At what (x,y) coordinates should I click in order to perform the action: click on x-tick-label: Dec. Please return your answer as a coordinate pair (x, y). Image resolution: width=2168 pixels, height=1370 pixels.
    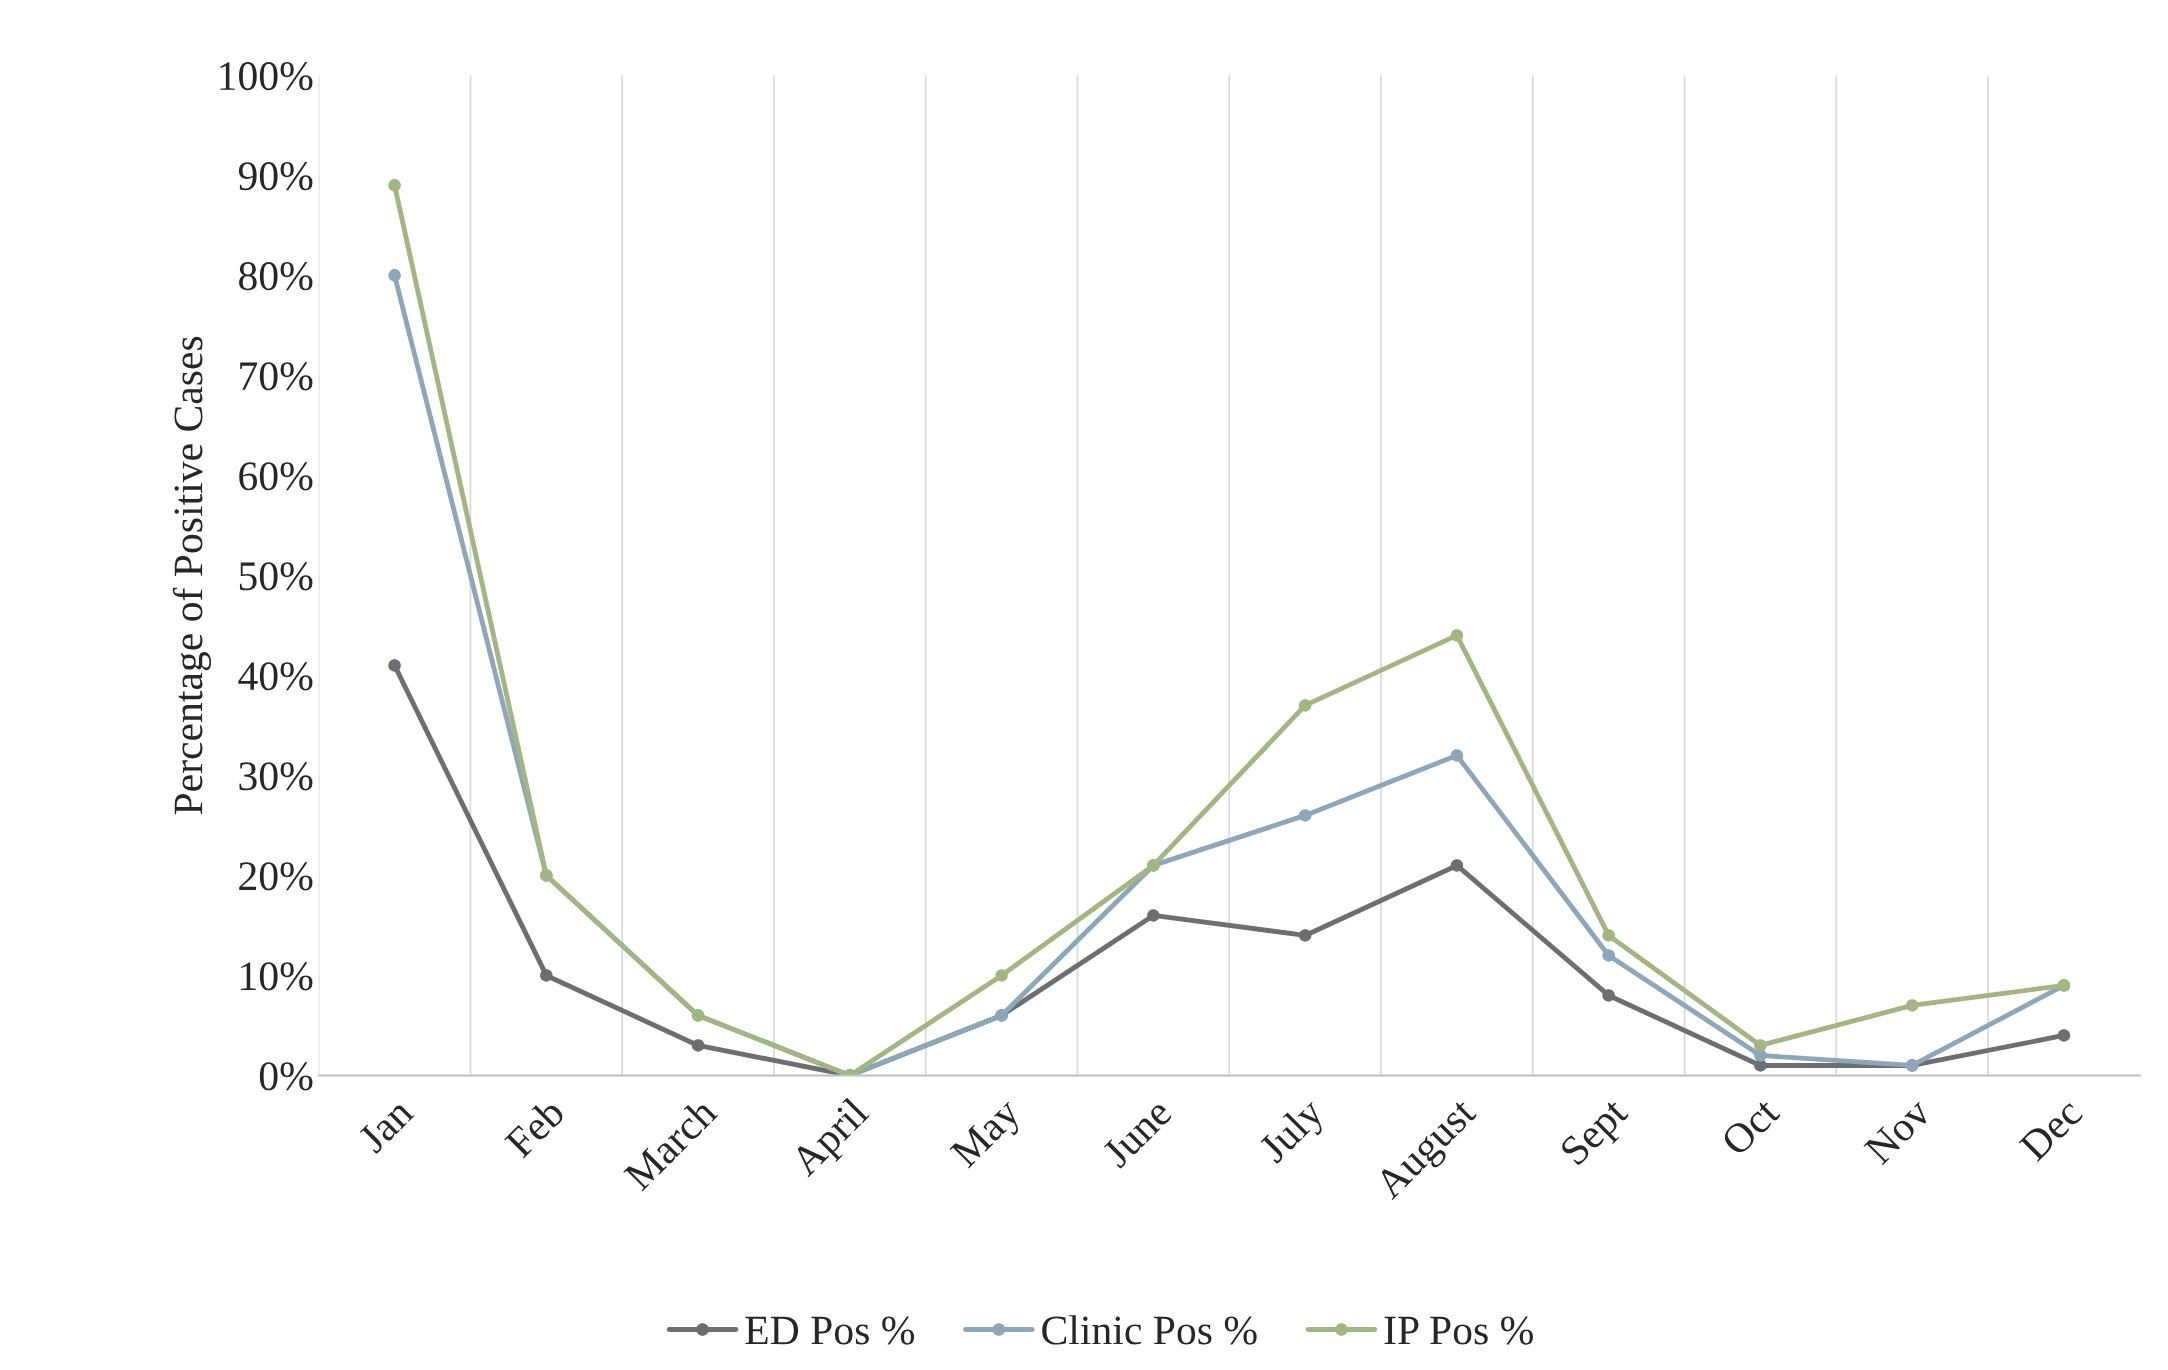
    Looking at the image, I should click on (2051, 1129).